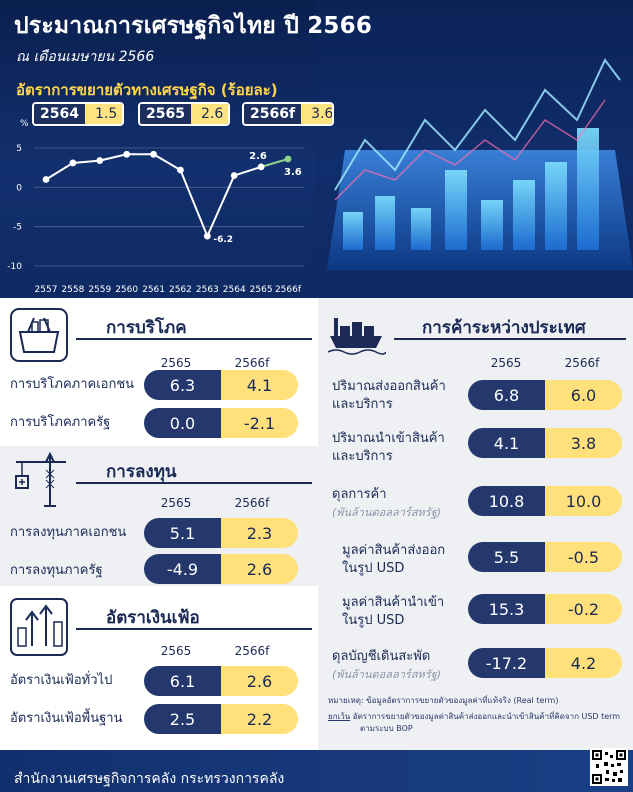 This screenshot has width=633, height=792. I want to click on value-2566f: 6.0, so click(583, 395).